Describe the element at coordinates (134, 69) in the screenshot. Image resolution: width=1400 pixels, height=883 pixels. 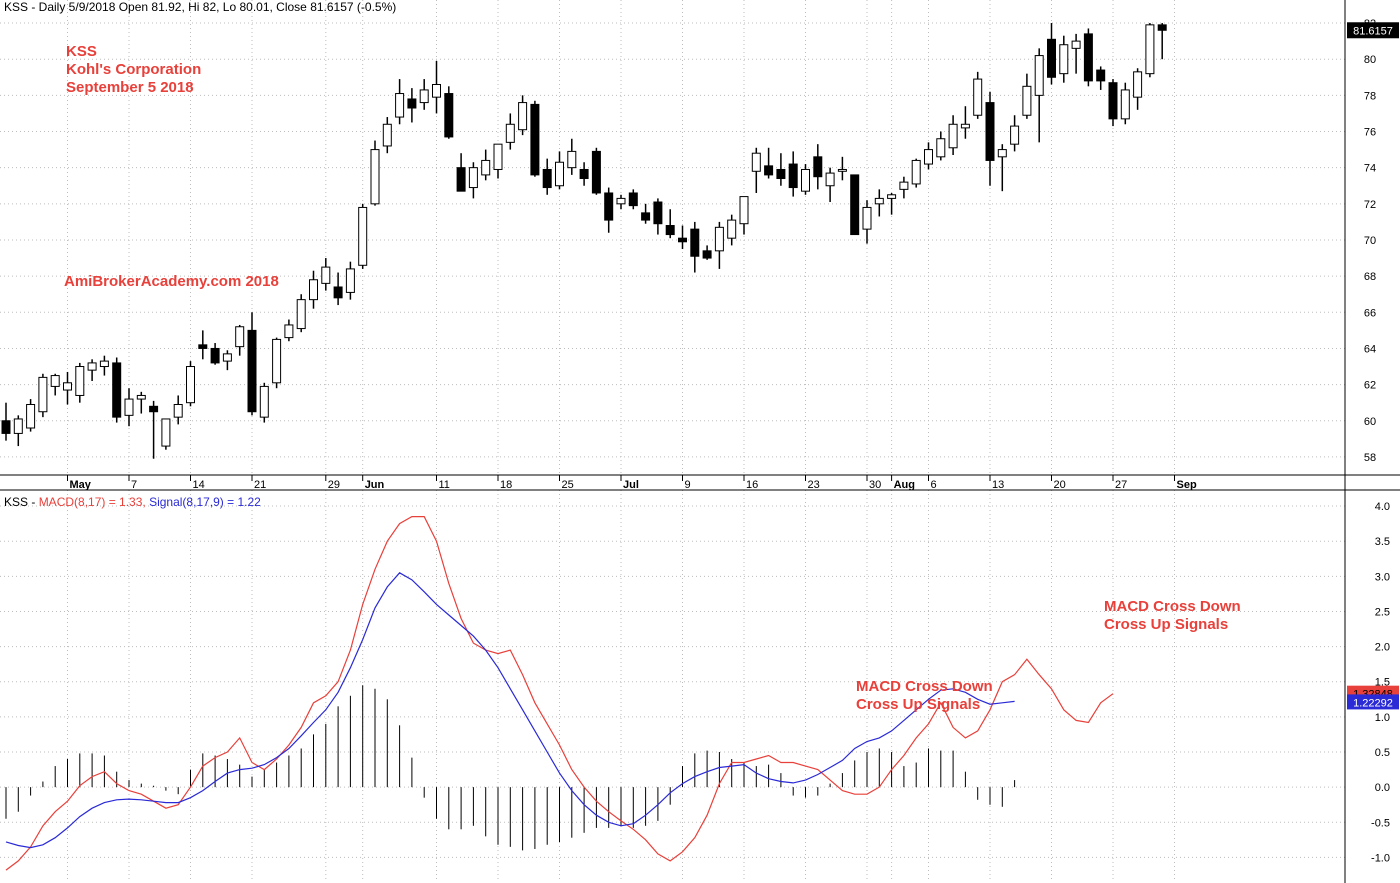
I see `company-label: Kohl's Corporation` at that location.